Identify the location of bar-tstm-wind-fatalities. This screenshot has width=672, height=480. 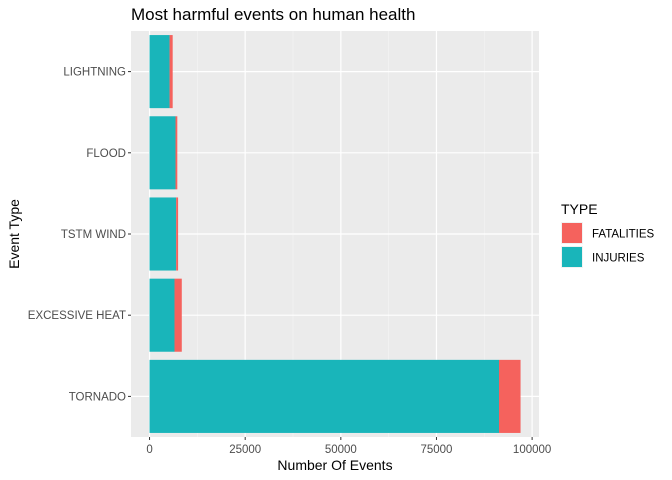
(177, 234).